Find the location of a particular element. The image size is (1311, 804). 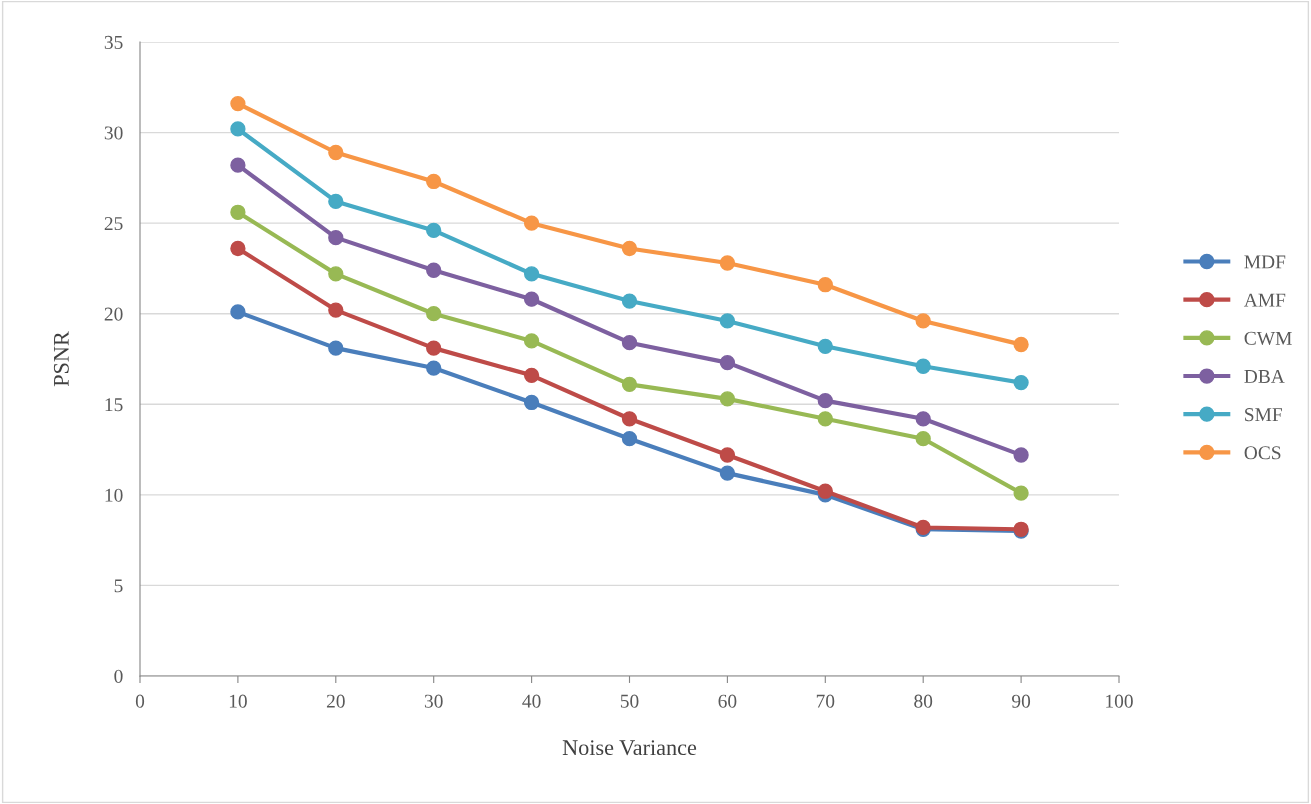

legend-label: CWM is located at coordinates (1268, 338).